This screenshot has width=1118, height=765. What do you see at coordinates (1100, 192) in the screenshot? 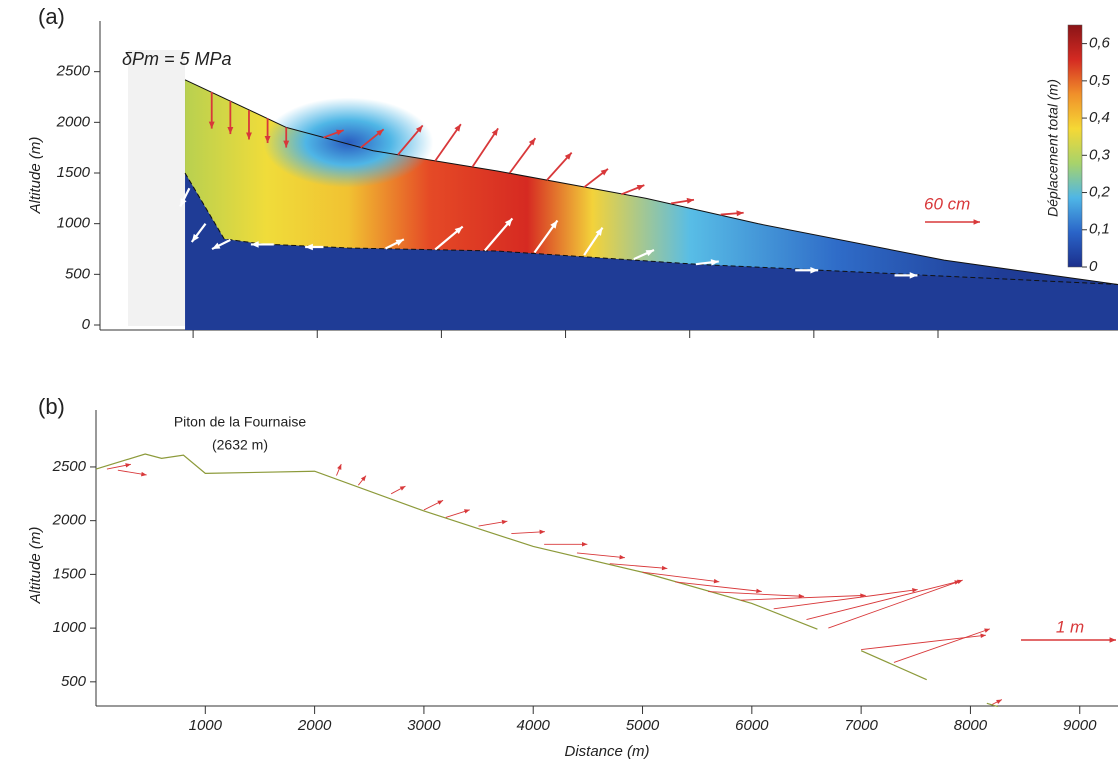
I see `colorbar-tick-label: 0,2` at bounding box center [1100, 192].